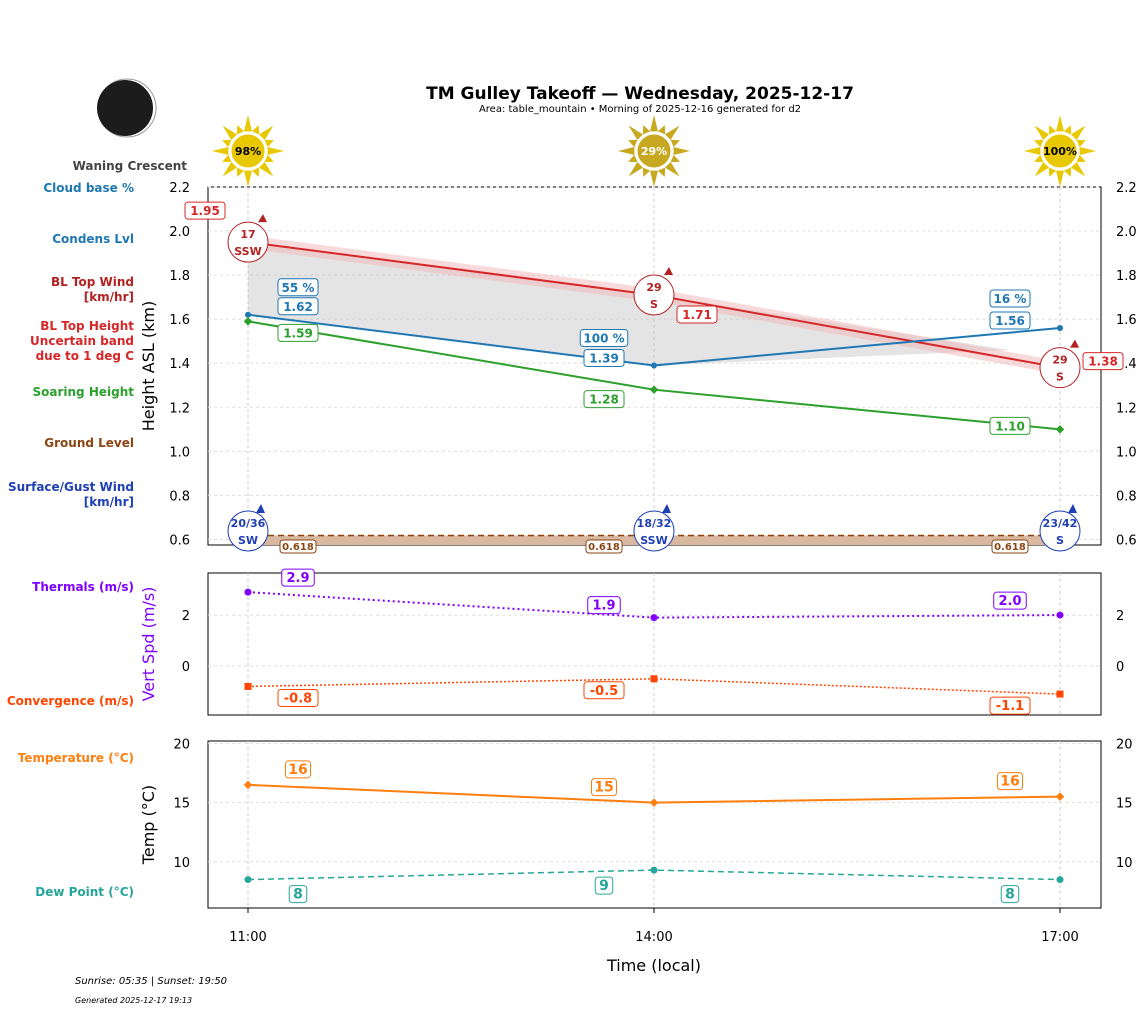 This screenshot has height=1011, width=1147. I want to click on y-tick-label: 20, so click(181, 744).